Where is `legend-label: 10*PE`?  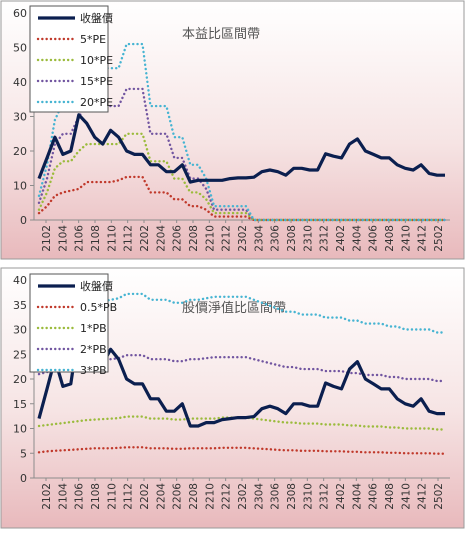 legend-label: 10*PE is located at coordinates (96, 60).